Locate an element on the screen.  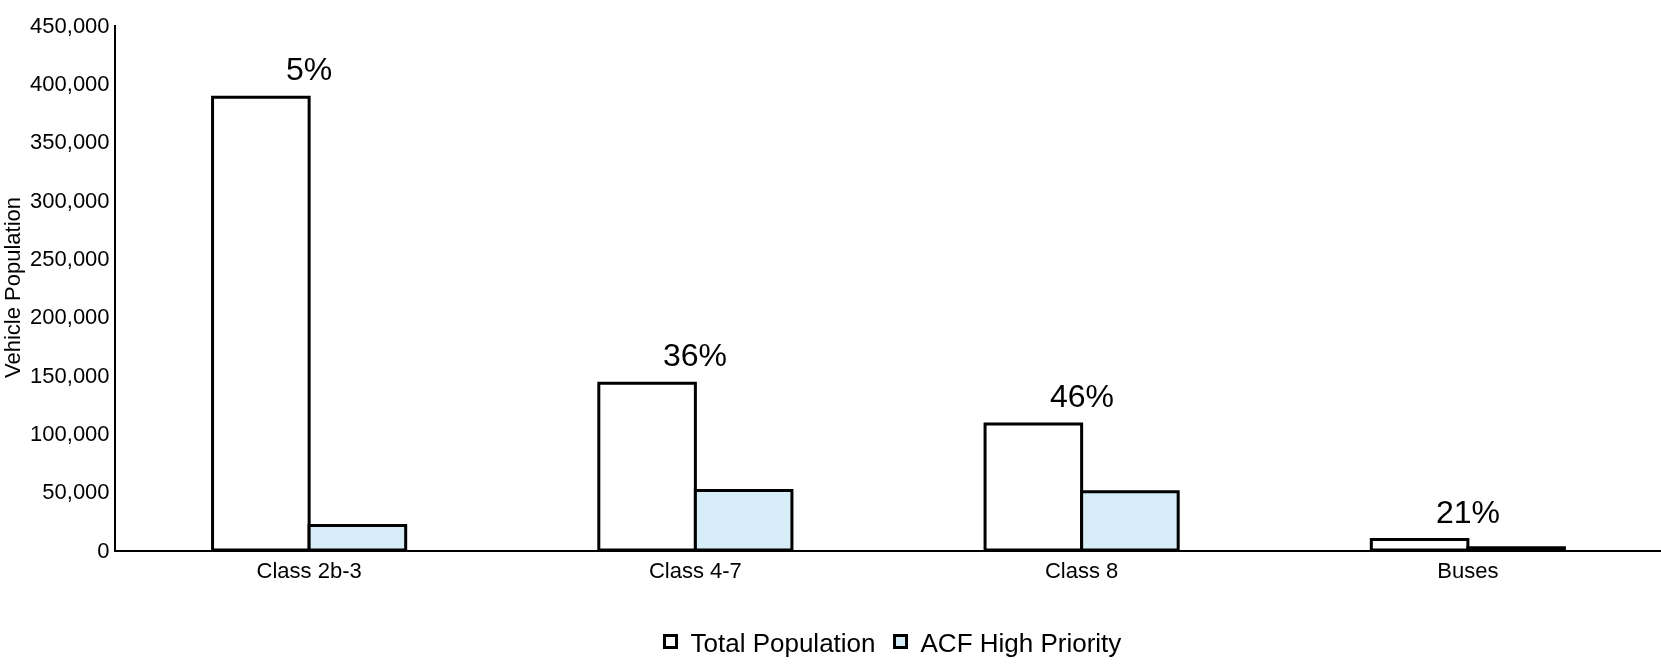
annotation: 36% is located at coordinates (695, 355).